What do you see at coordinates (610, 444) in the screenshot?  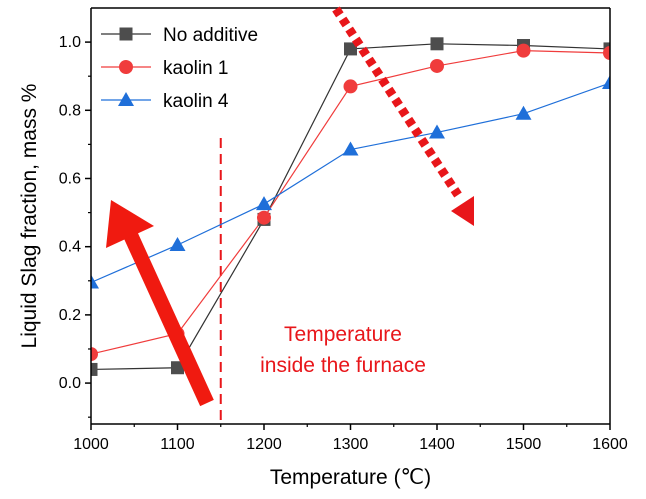 I see `x-tick-label: 1600` at bounding box center [610, 444].